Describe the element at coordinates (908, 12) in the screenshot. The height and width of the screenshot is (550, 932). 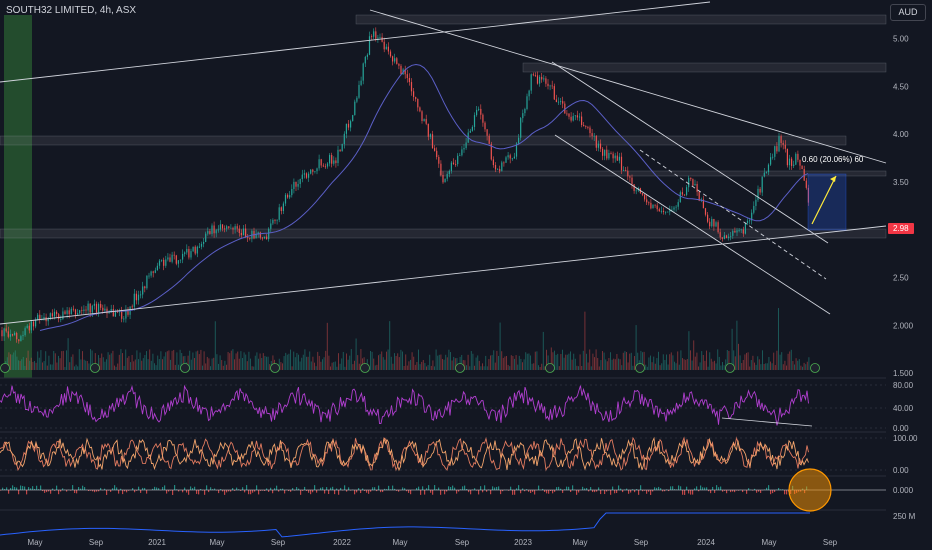
I see `currency-button: AUD` at that location.